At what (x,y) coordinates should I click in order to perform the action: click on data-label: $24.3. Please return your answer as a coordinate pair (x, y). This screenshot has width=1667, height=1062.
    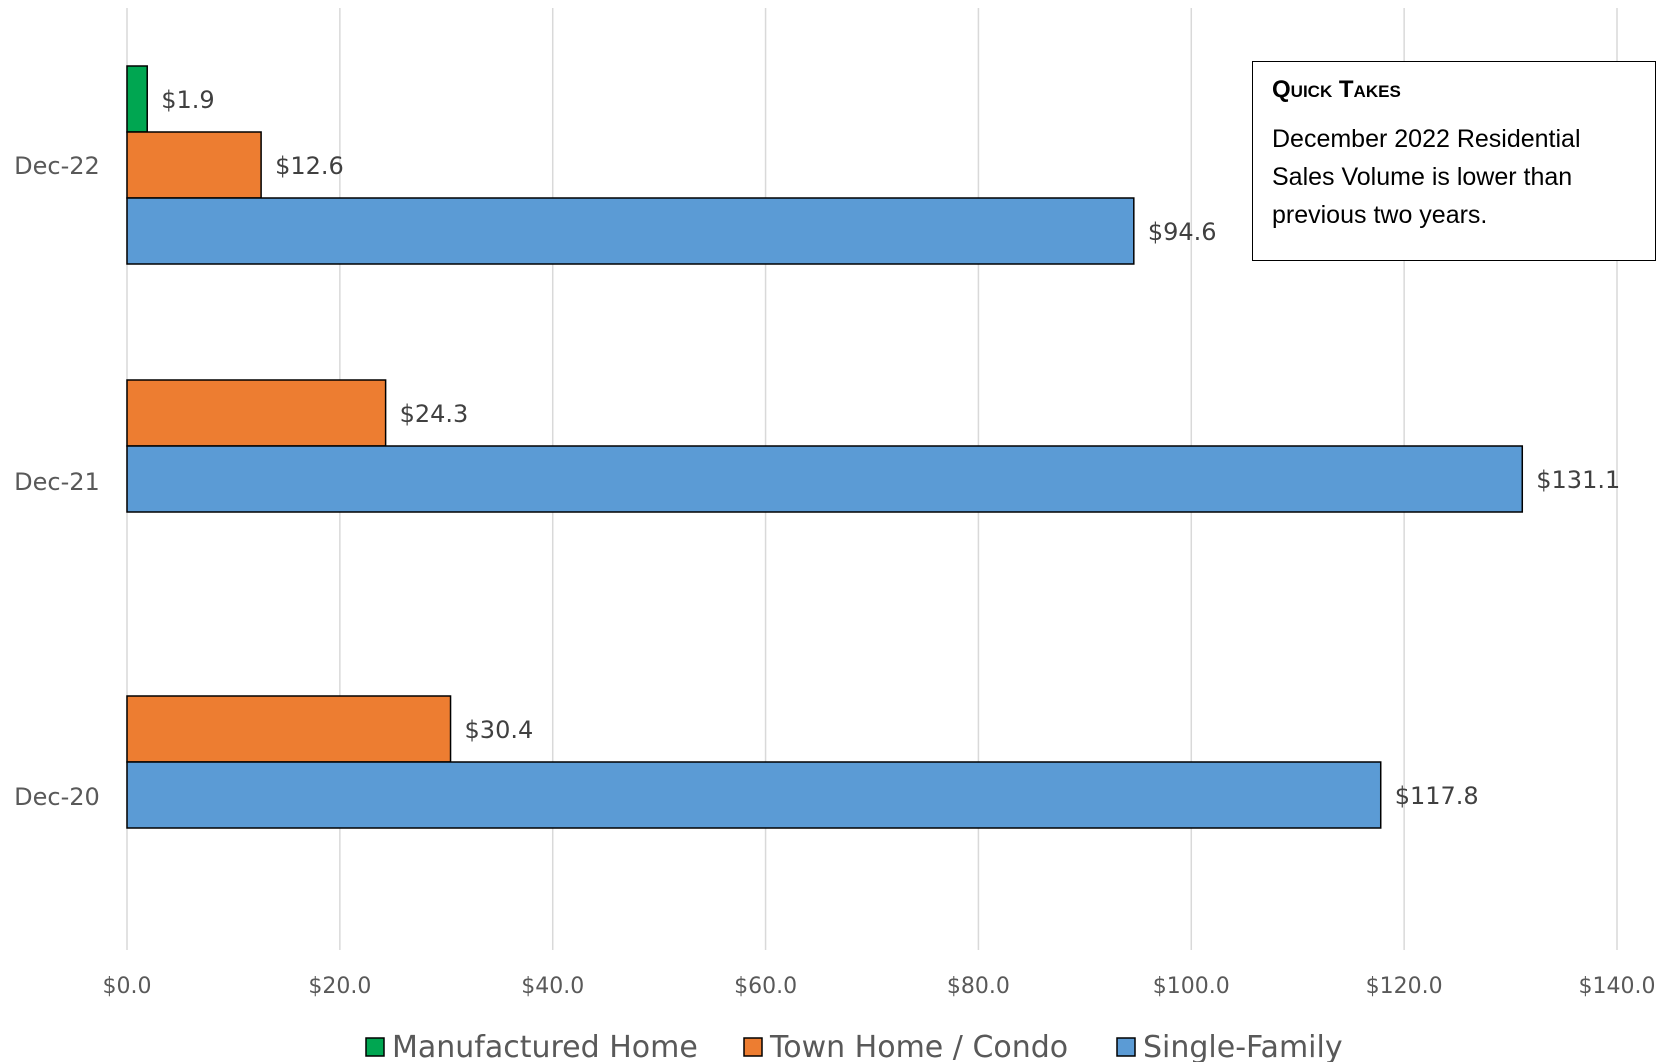
    Looking at the image, I should click on (434, 414).